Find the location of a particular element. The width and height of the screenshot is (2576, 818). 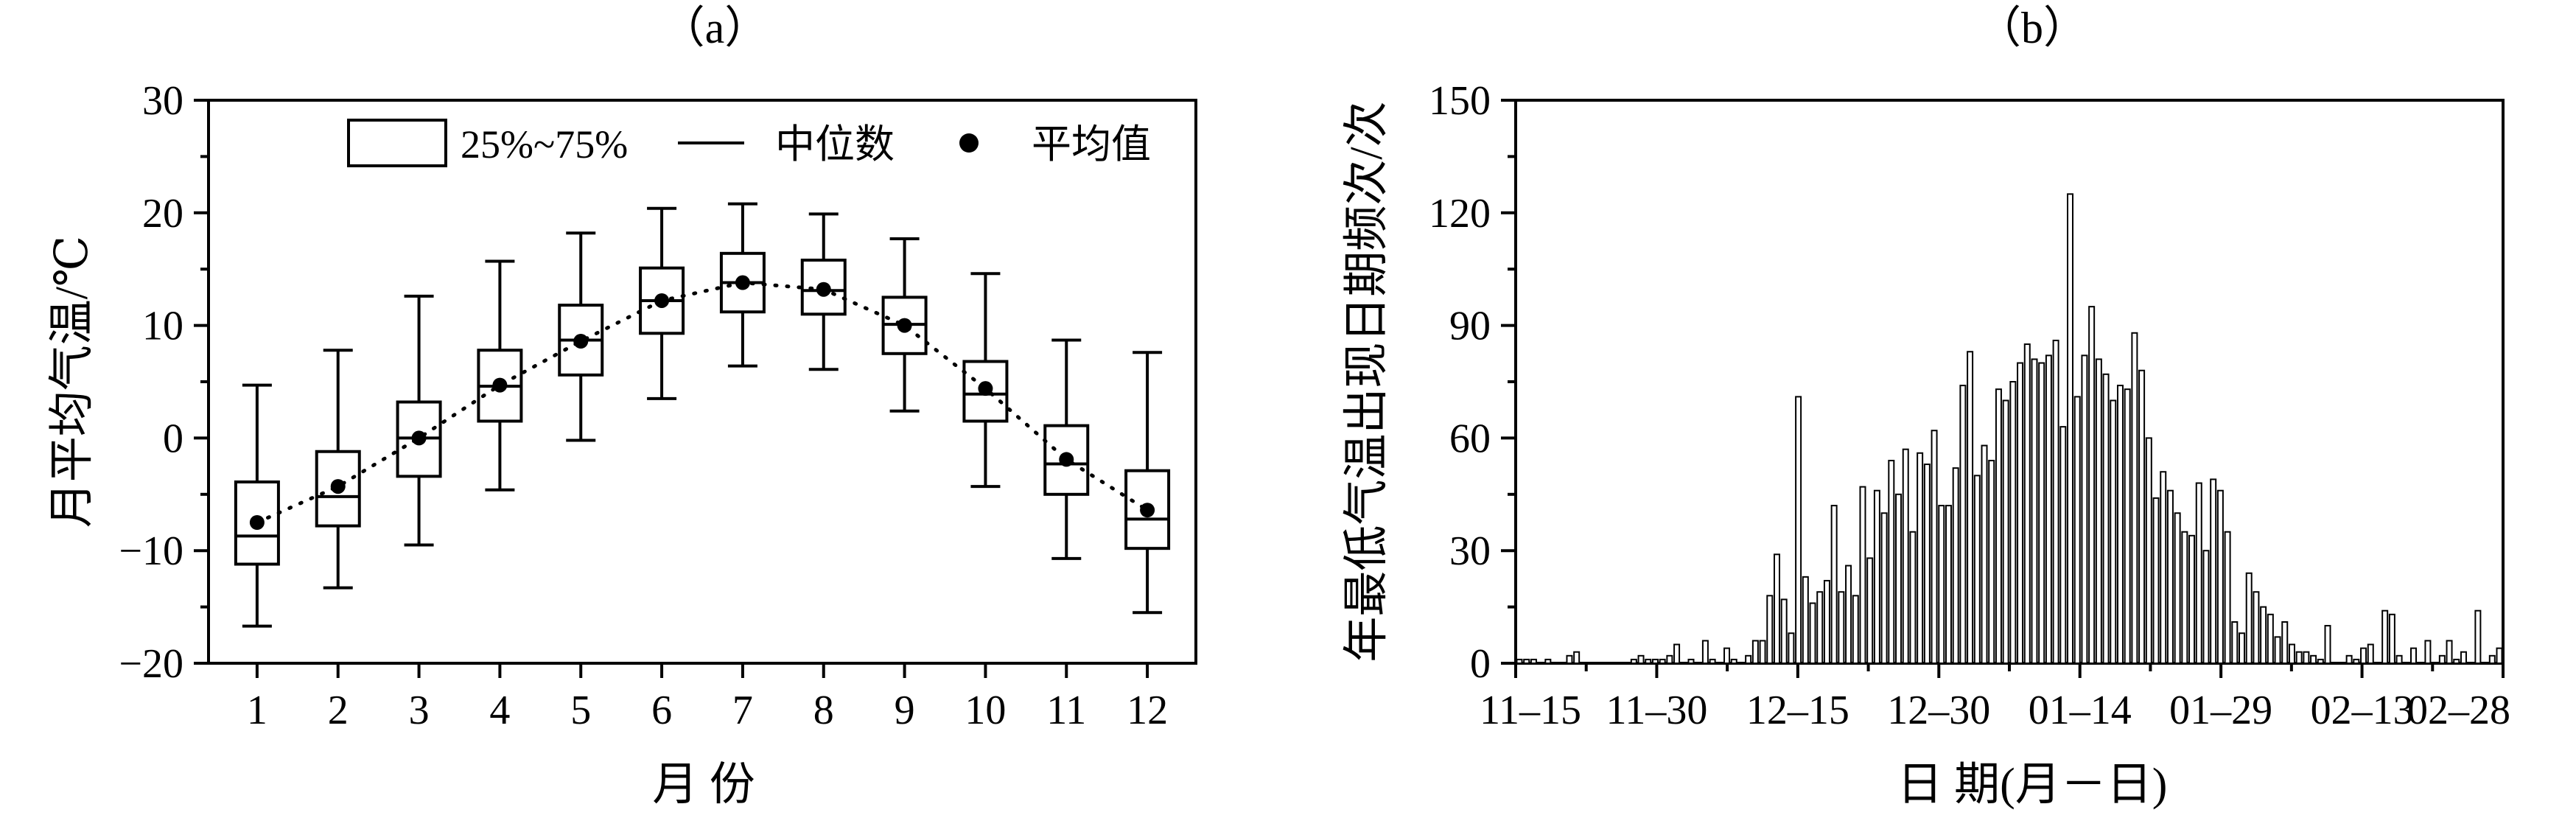

x-tick-label: 11–15 is located at coordinates (1530, 710).